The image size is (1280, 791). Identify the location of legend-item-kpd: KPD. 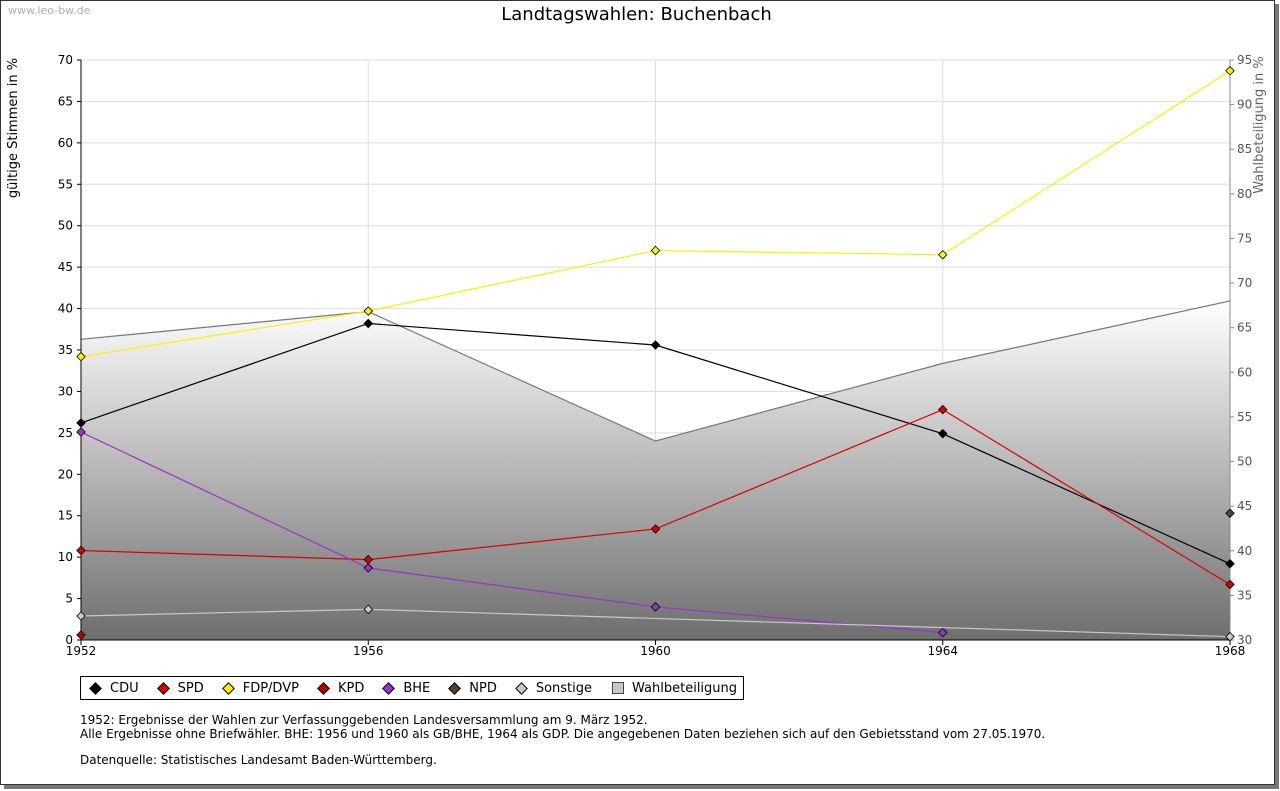
(338, 688).